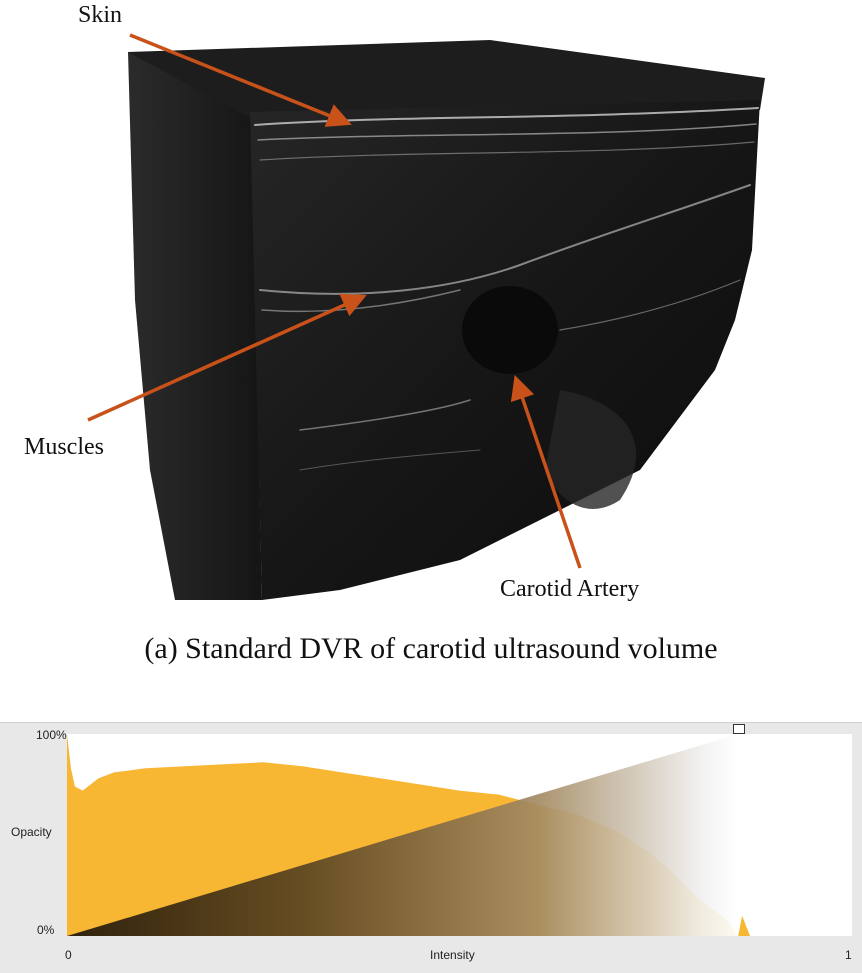  I want to click on skin-arrow, so click(240, 80).